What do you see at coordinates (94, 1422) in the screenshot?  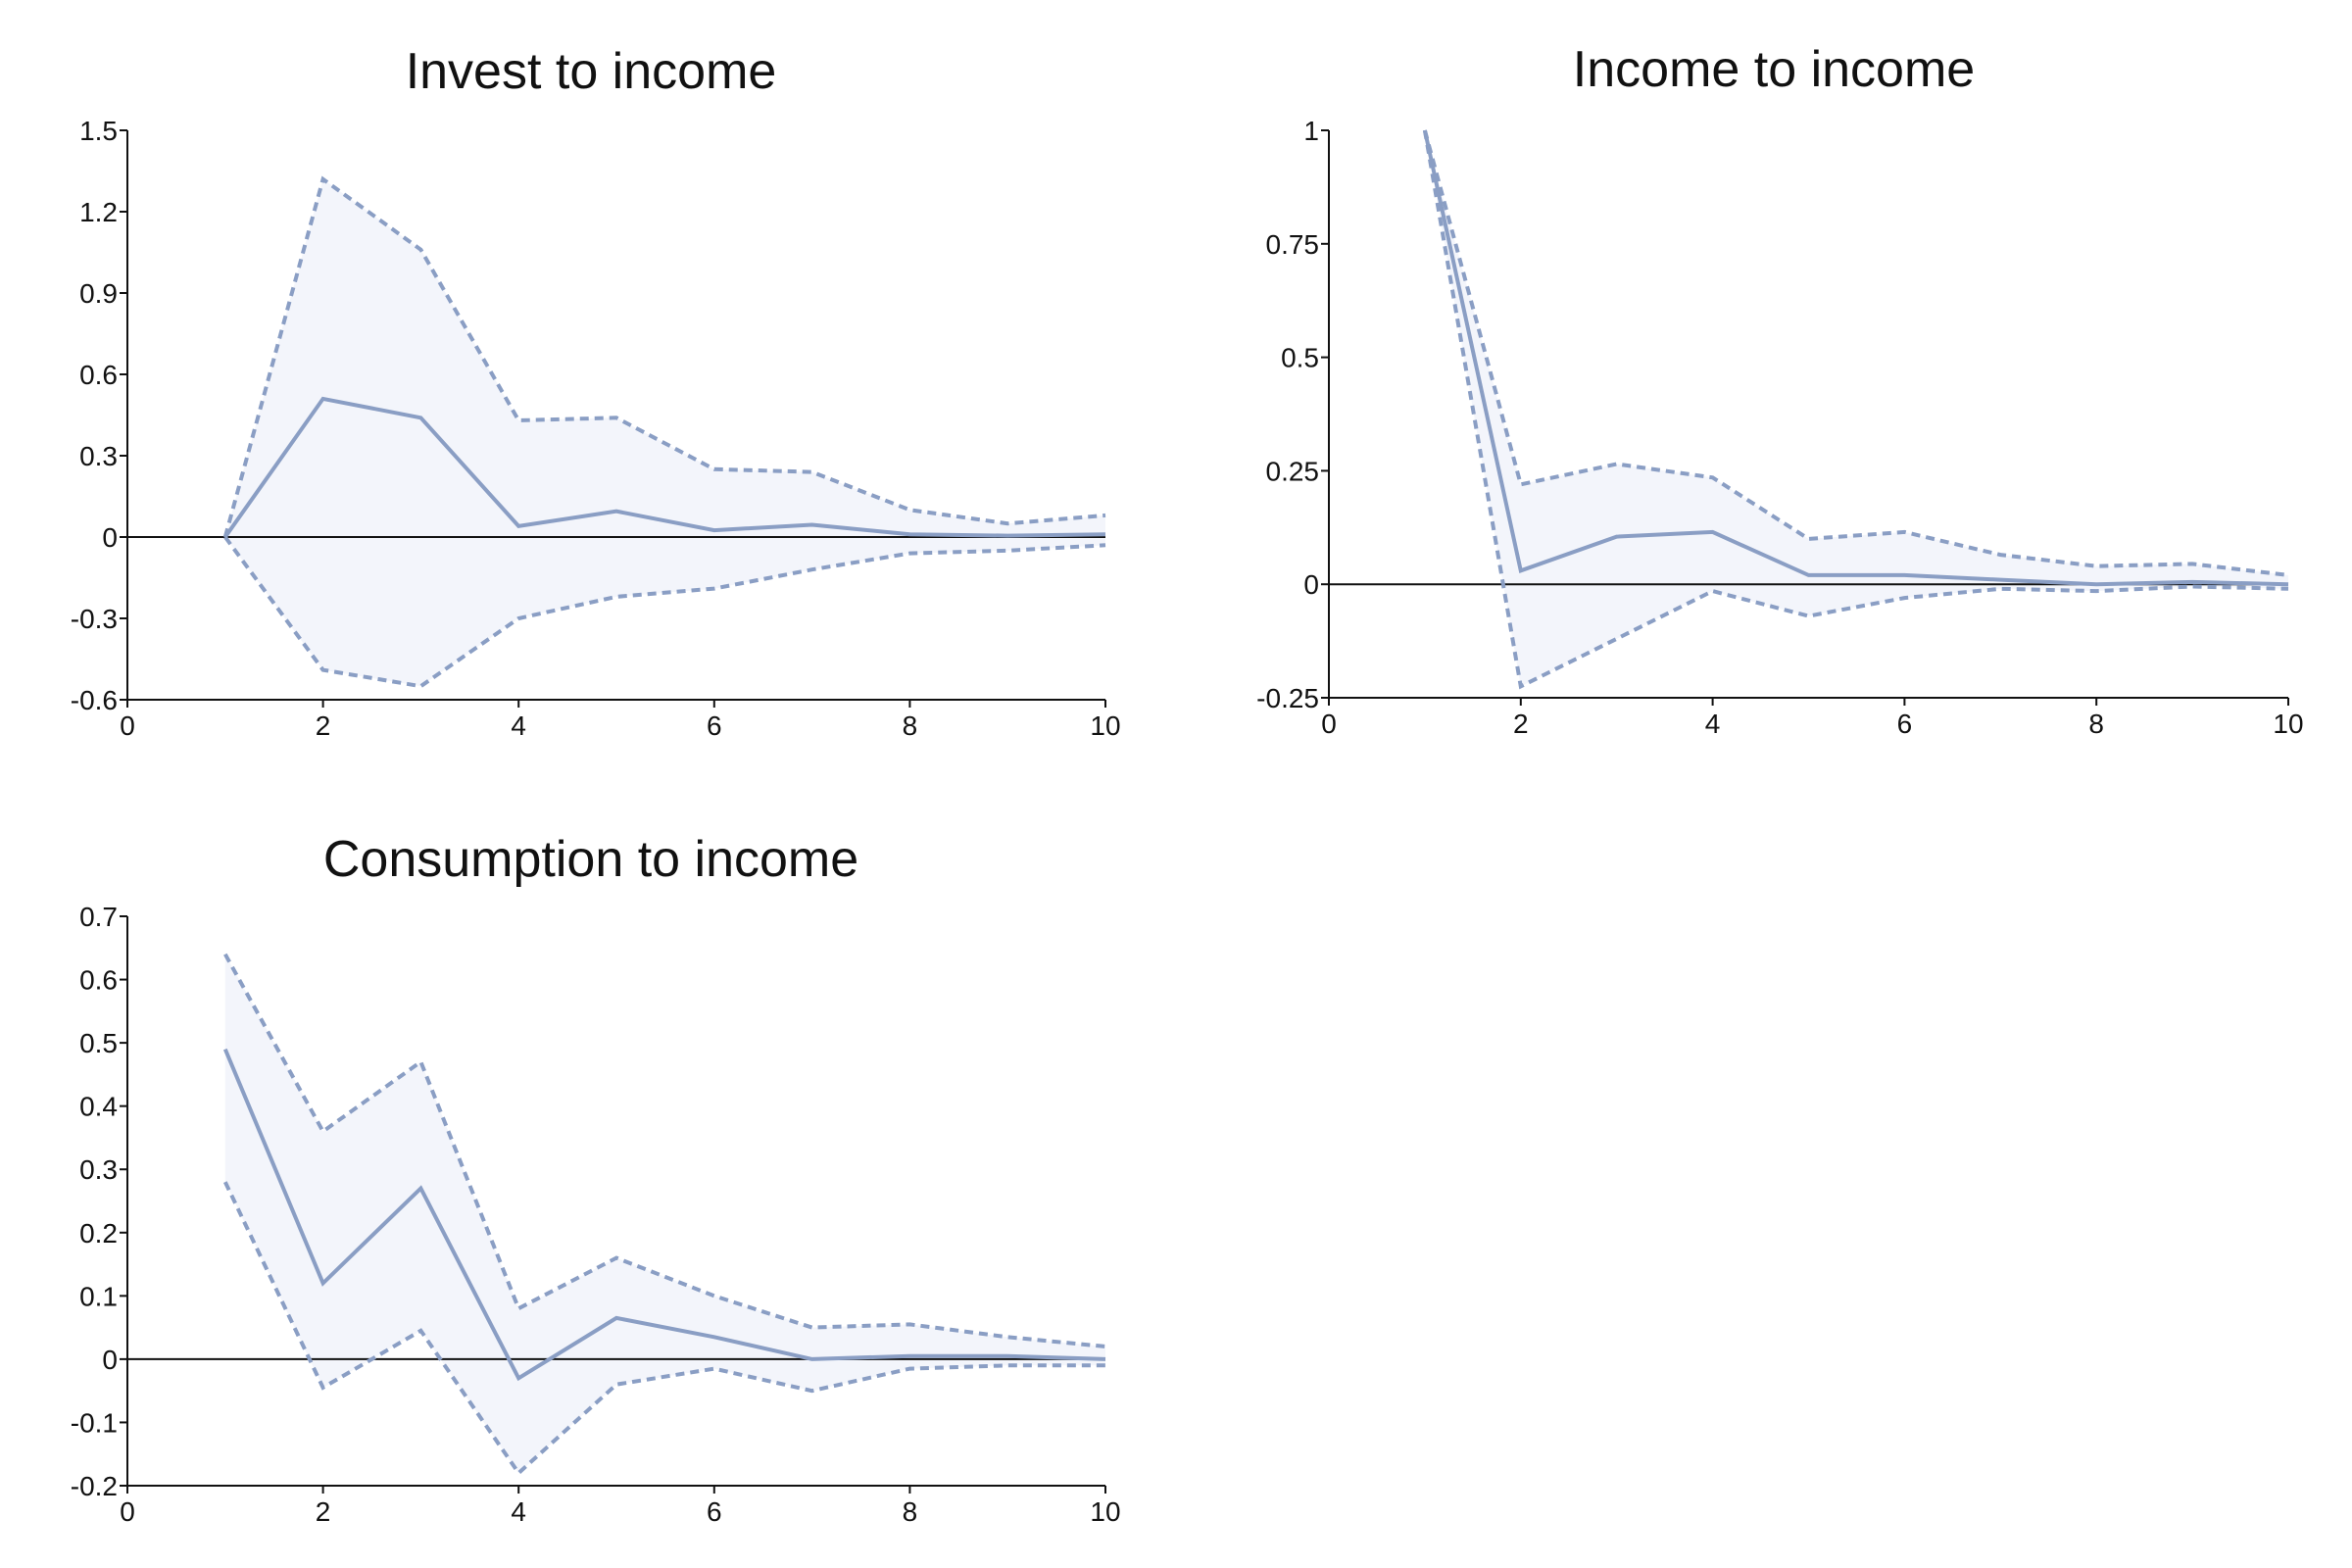 I see `y-tick-label: -0.1` at bounding box center [94, 1422].